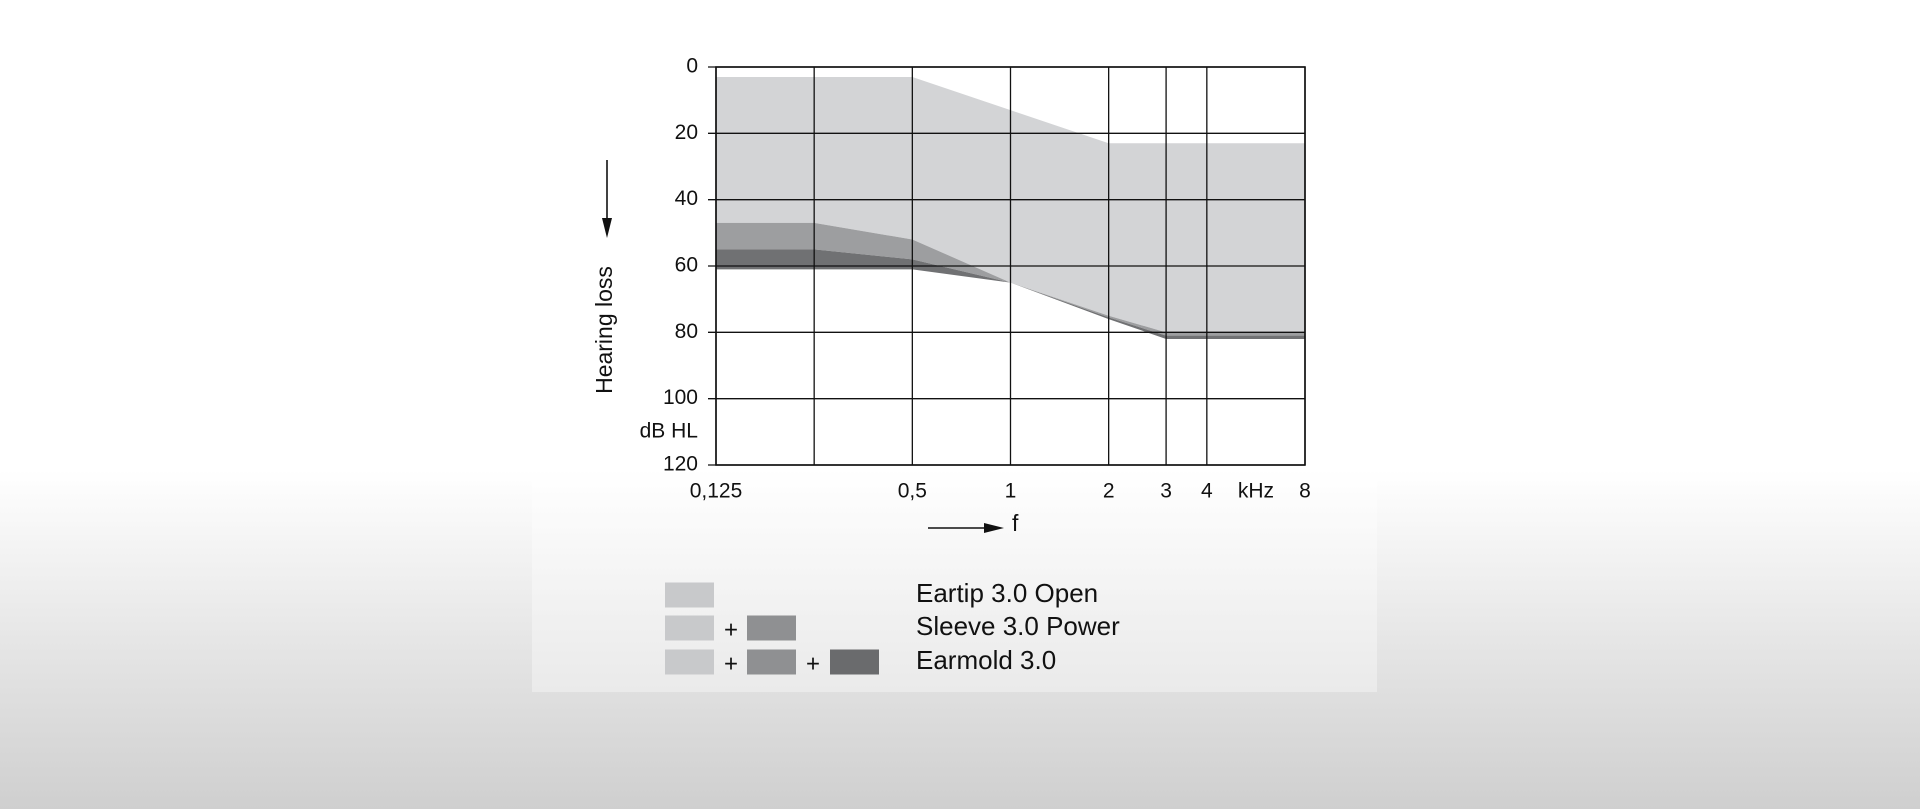  I want to click on legend-label: Earmold 3.0, so click(986, 660).